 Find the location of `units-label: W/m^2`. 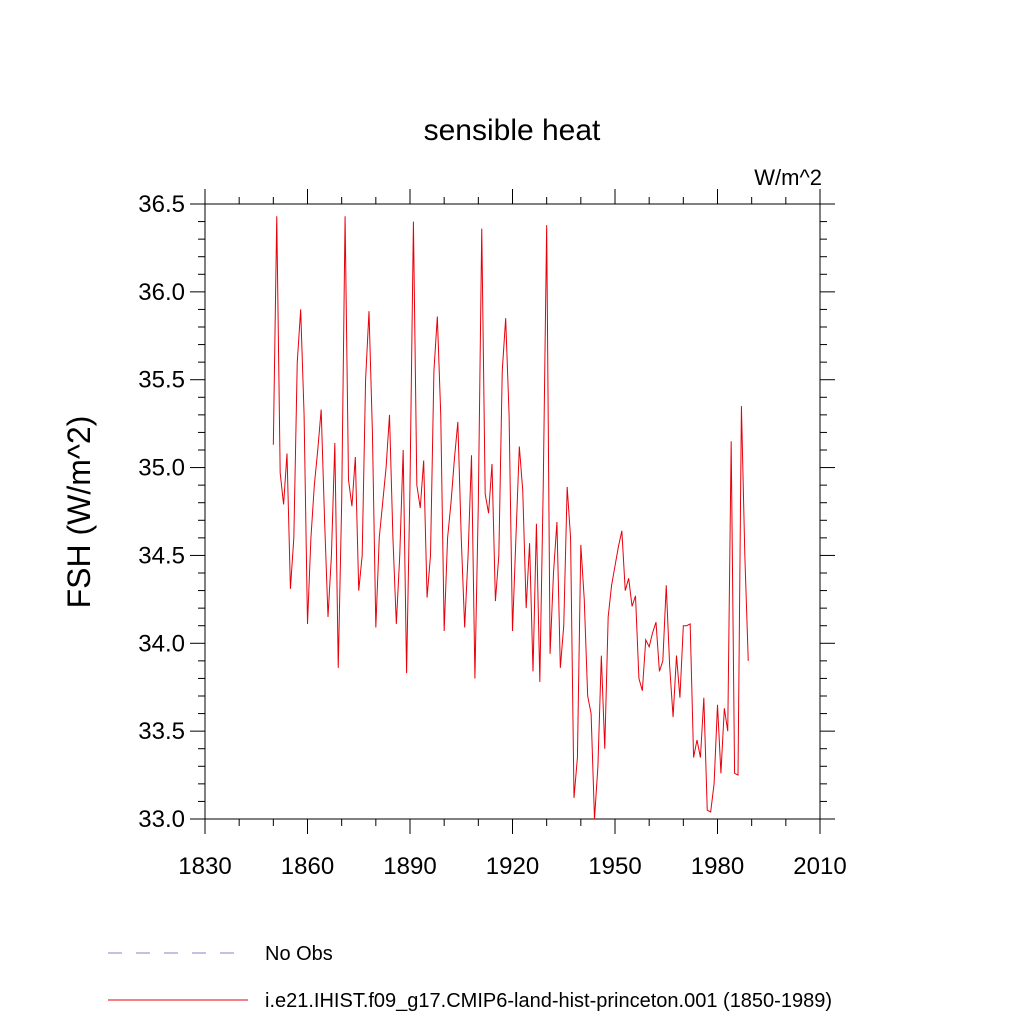

units-label: W/m^2 is located at coordinates (788, 177).